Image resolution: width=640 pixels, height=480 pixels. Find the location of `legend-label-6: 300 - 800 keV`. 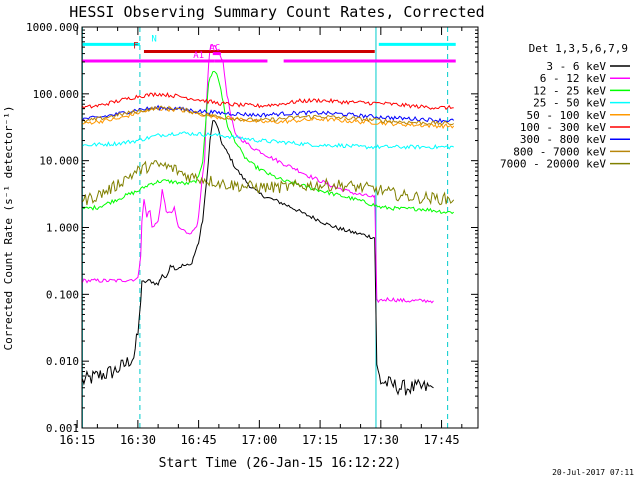

legend-label-6: 300 - 800 keV is located at coordinates (563, 139).